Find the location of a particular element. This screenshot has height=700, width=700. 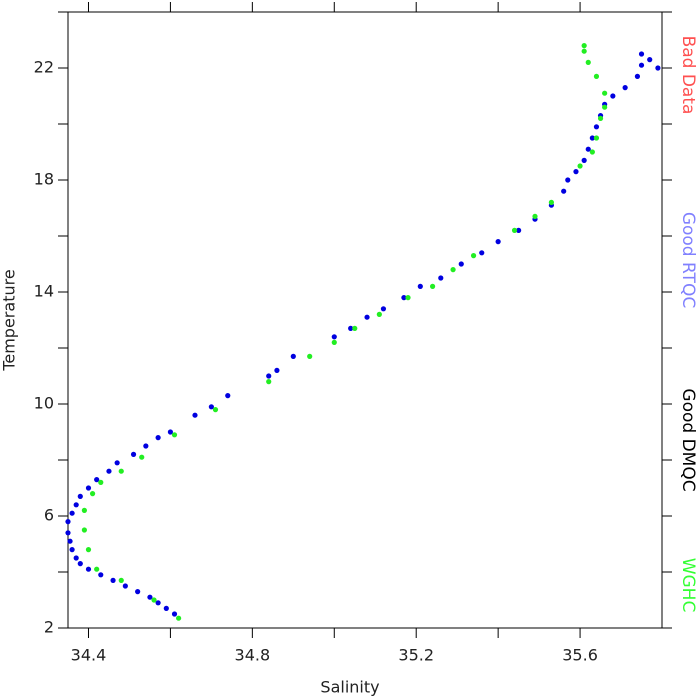

x-tick-label: 34.8 is located at coordinates (253, 655).